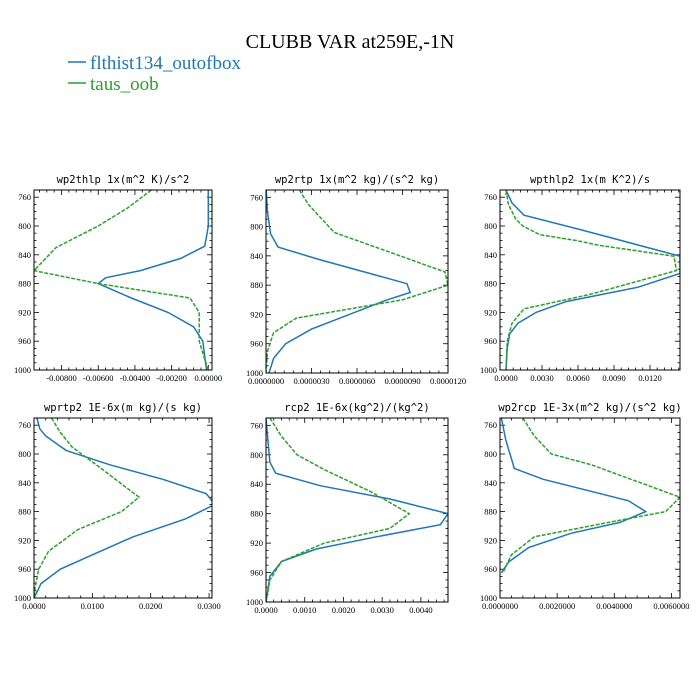  I want to click on panel-title: wp2rtp 1x(m^2 kg)/(s^2 kg), so click(357, 180).